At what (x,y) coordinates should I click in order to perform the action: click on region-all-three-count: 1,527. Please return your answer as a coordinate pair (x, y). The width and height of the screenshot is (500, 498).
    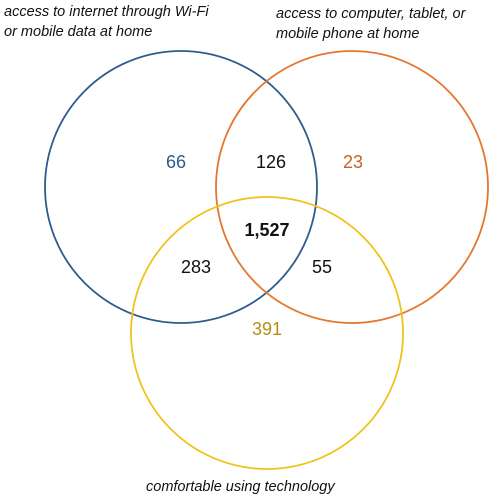
    Looking at the image, I should click on (266, 230).